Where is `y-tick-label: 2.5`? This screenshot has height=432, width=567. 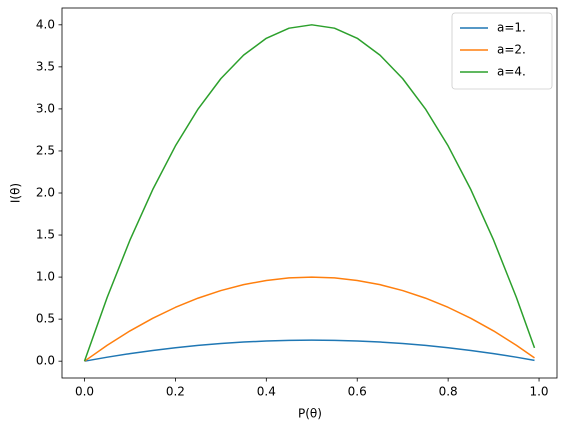
y-tick-label: 2.5 is located at coordinates (45, 150).